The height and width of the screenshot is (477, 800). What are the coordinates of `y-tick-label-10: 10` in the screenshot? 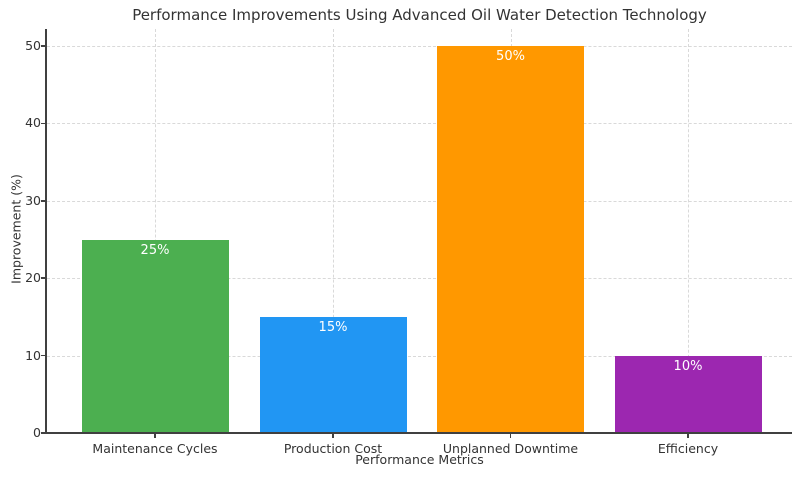 It's located at (33, 355).